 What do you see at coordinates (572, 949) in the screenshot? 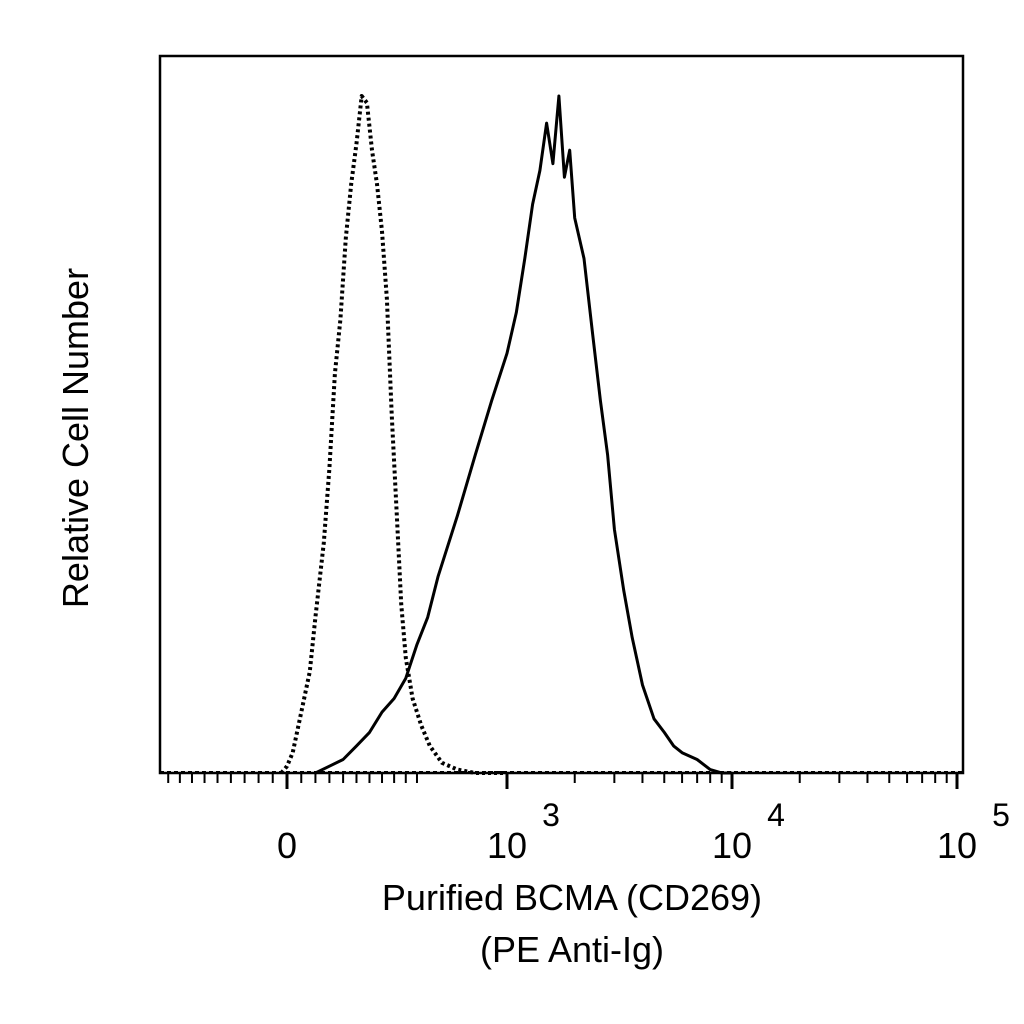
I see `x-axis-title-line2: (PE Anti-Ig)` at bounding box center [572, 949].